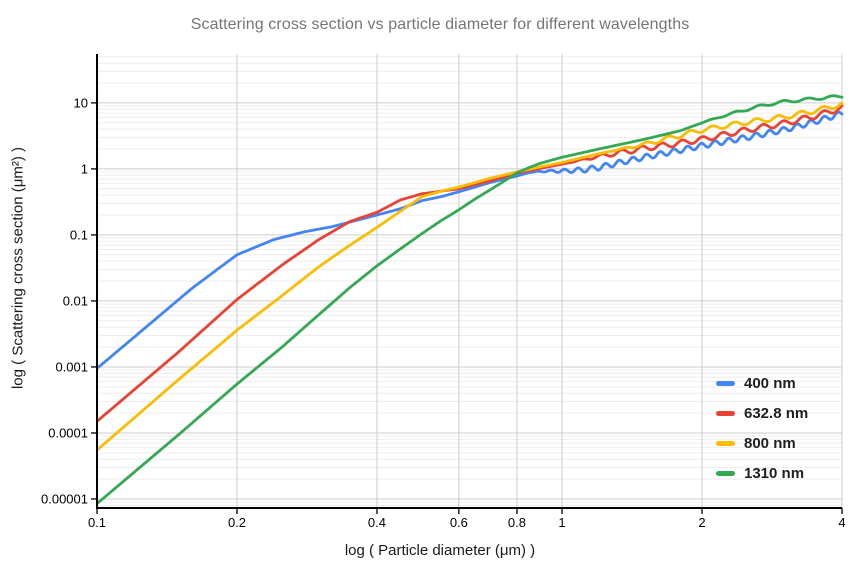 The width and height of the screenshot is (850, 571). Describe the element at coordinates (701, 522) in the screenshot. I see `x-tick-label: 2` at that location.